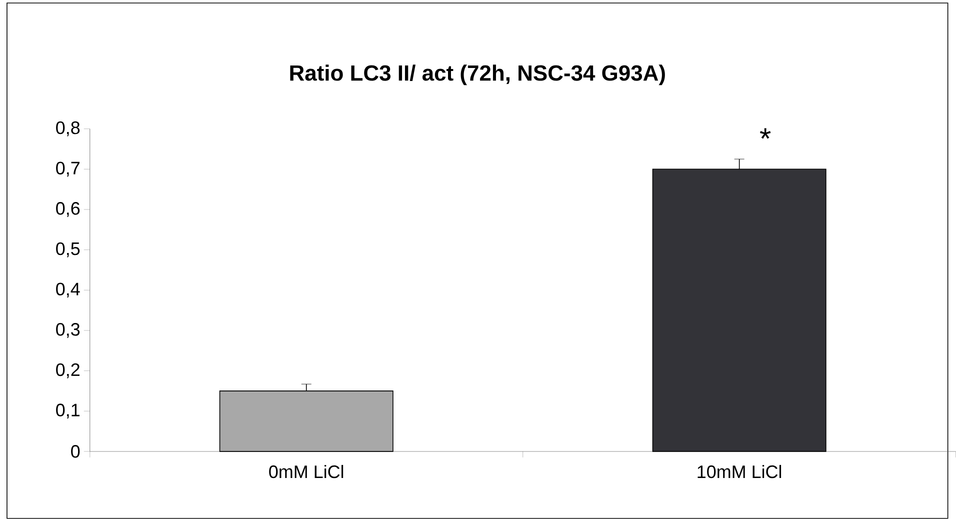 The width and height of the screenshot is (956, 521). What do you see at coordinates (75, 451) in the screenshot?
I see `y-tick-label: 0` at bounding box center [75, 451].